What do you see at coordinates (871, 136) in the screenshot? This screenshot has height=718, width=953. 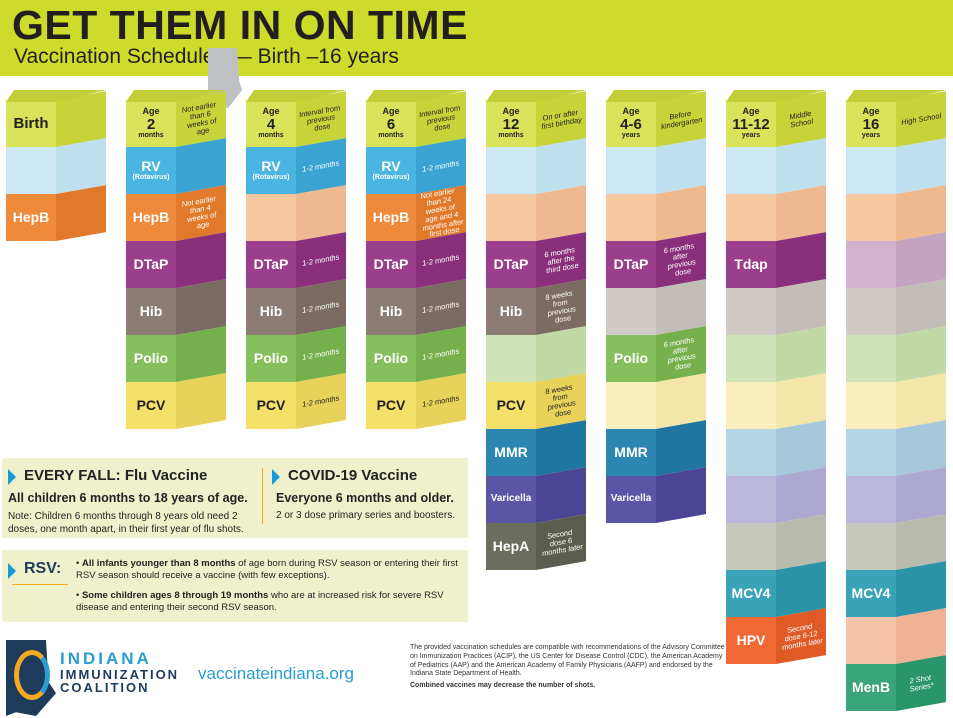 I see `age-header-line: years` at bounding box center [871, 136].